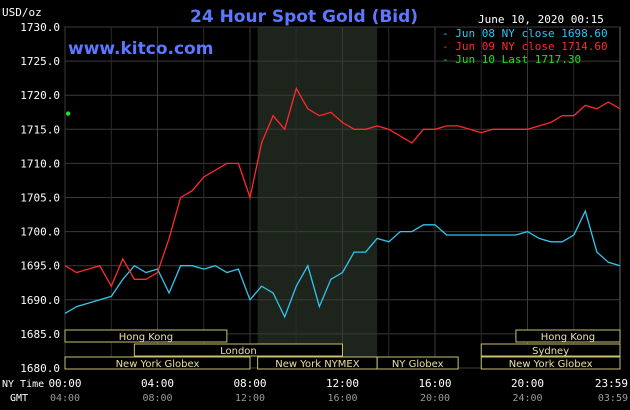  What do you see at coordinates (40, 266) in the screenshot?
I see `y-tick-label: 1695.0` at bounding box center [40, 266].